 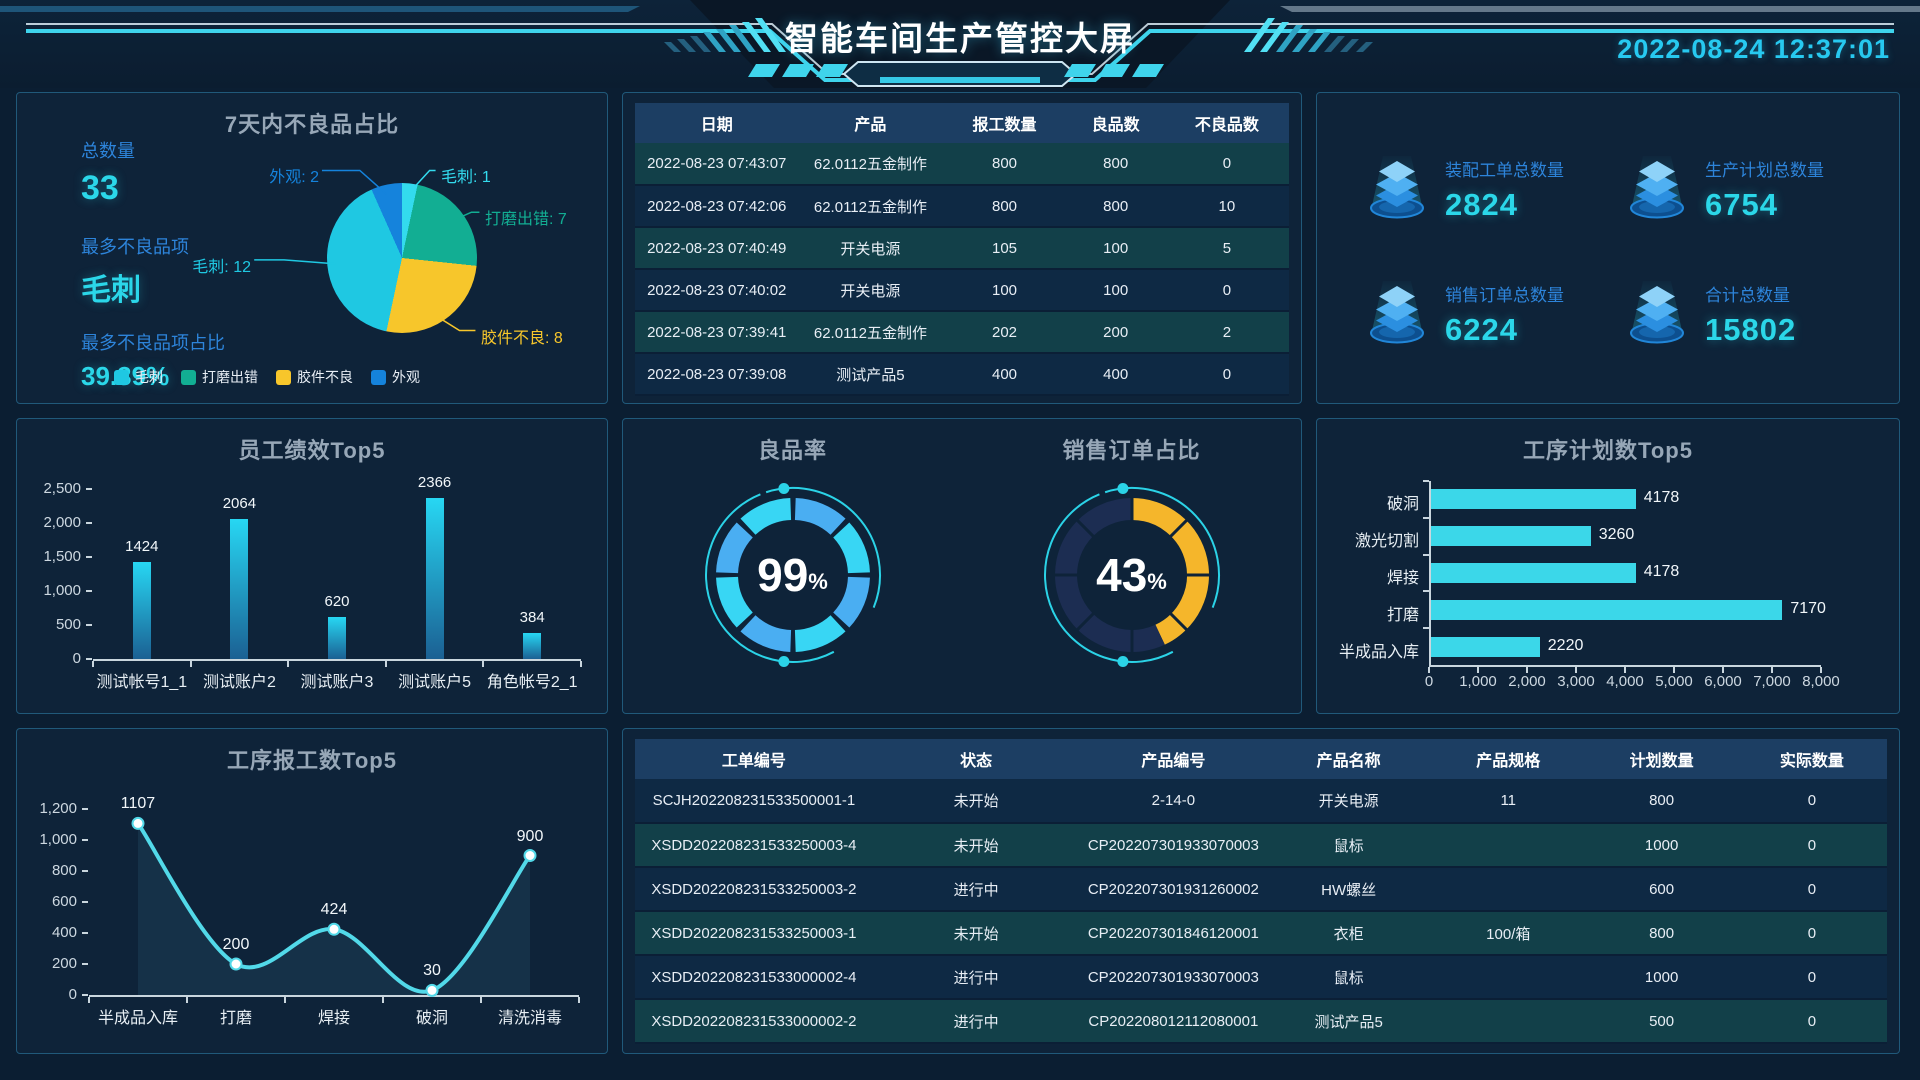 What do you see at coordinates (1723, 681) in the screenshot?
I see `x-tick-label: 6,000` at bounding box center [1723, 681].